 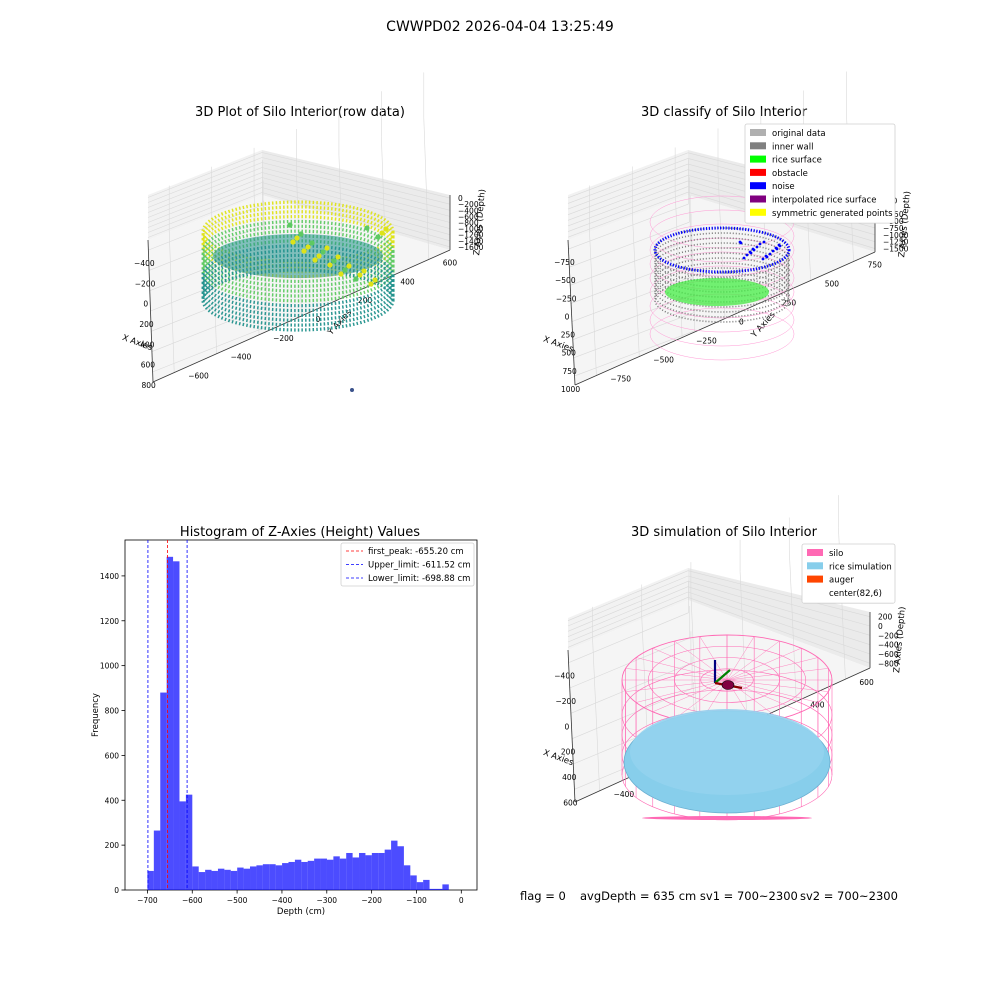 I want to click on y-tick-label: 750, so click(x=875, y=265).